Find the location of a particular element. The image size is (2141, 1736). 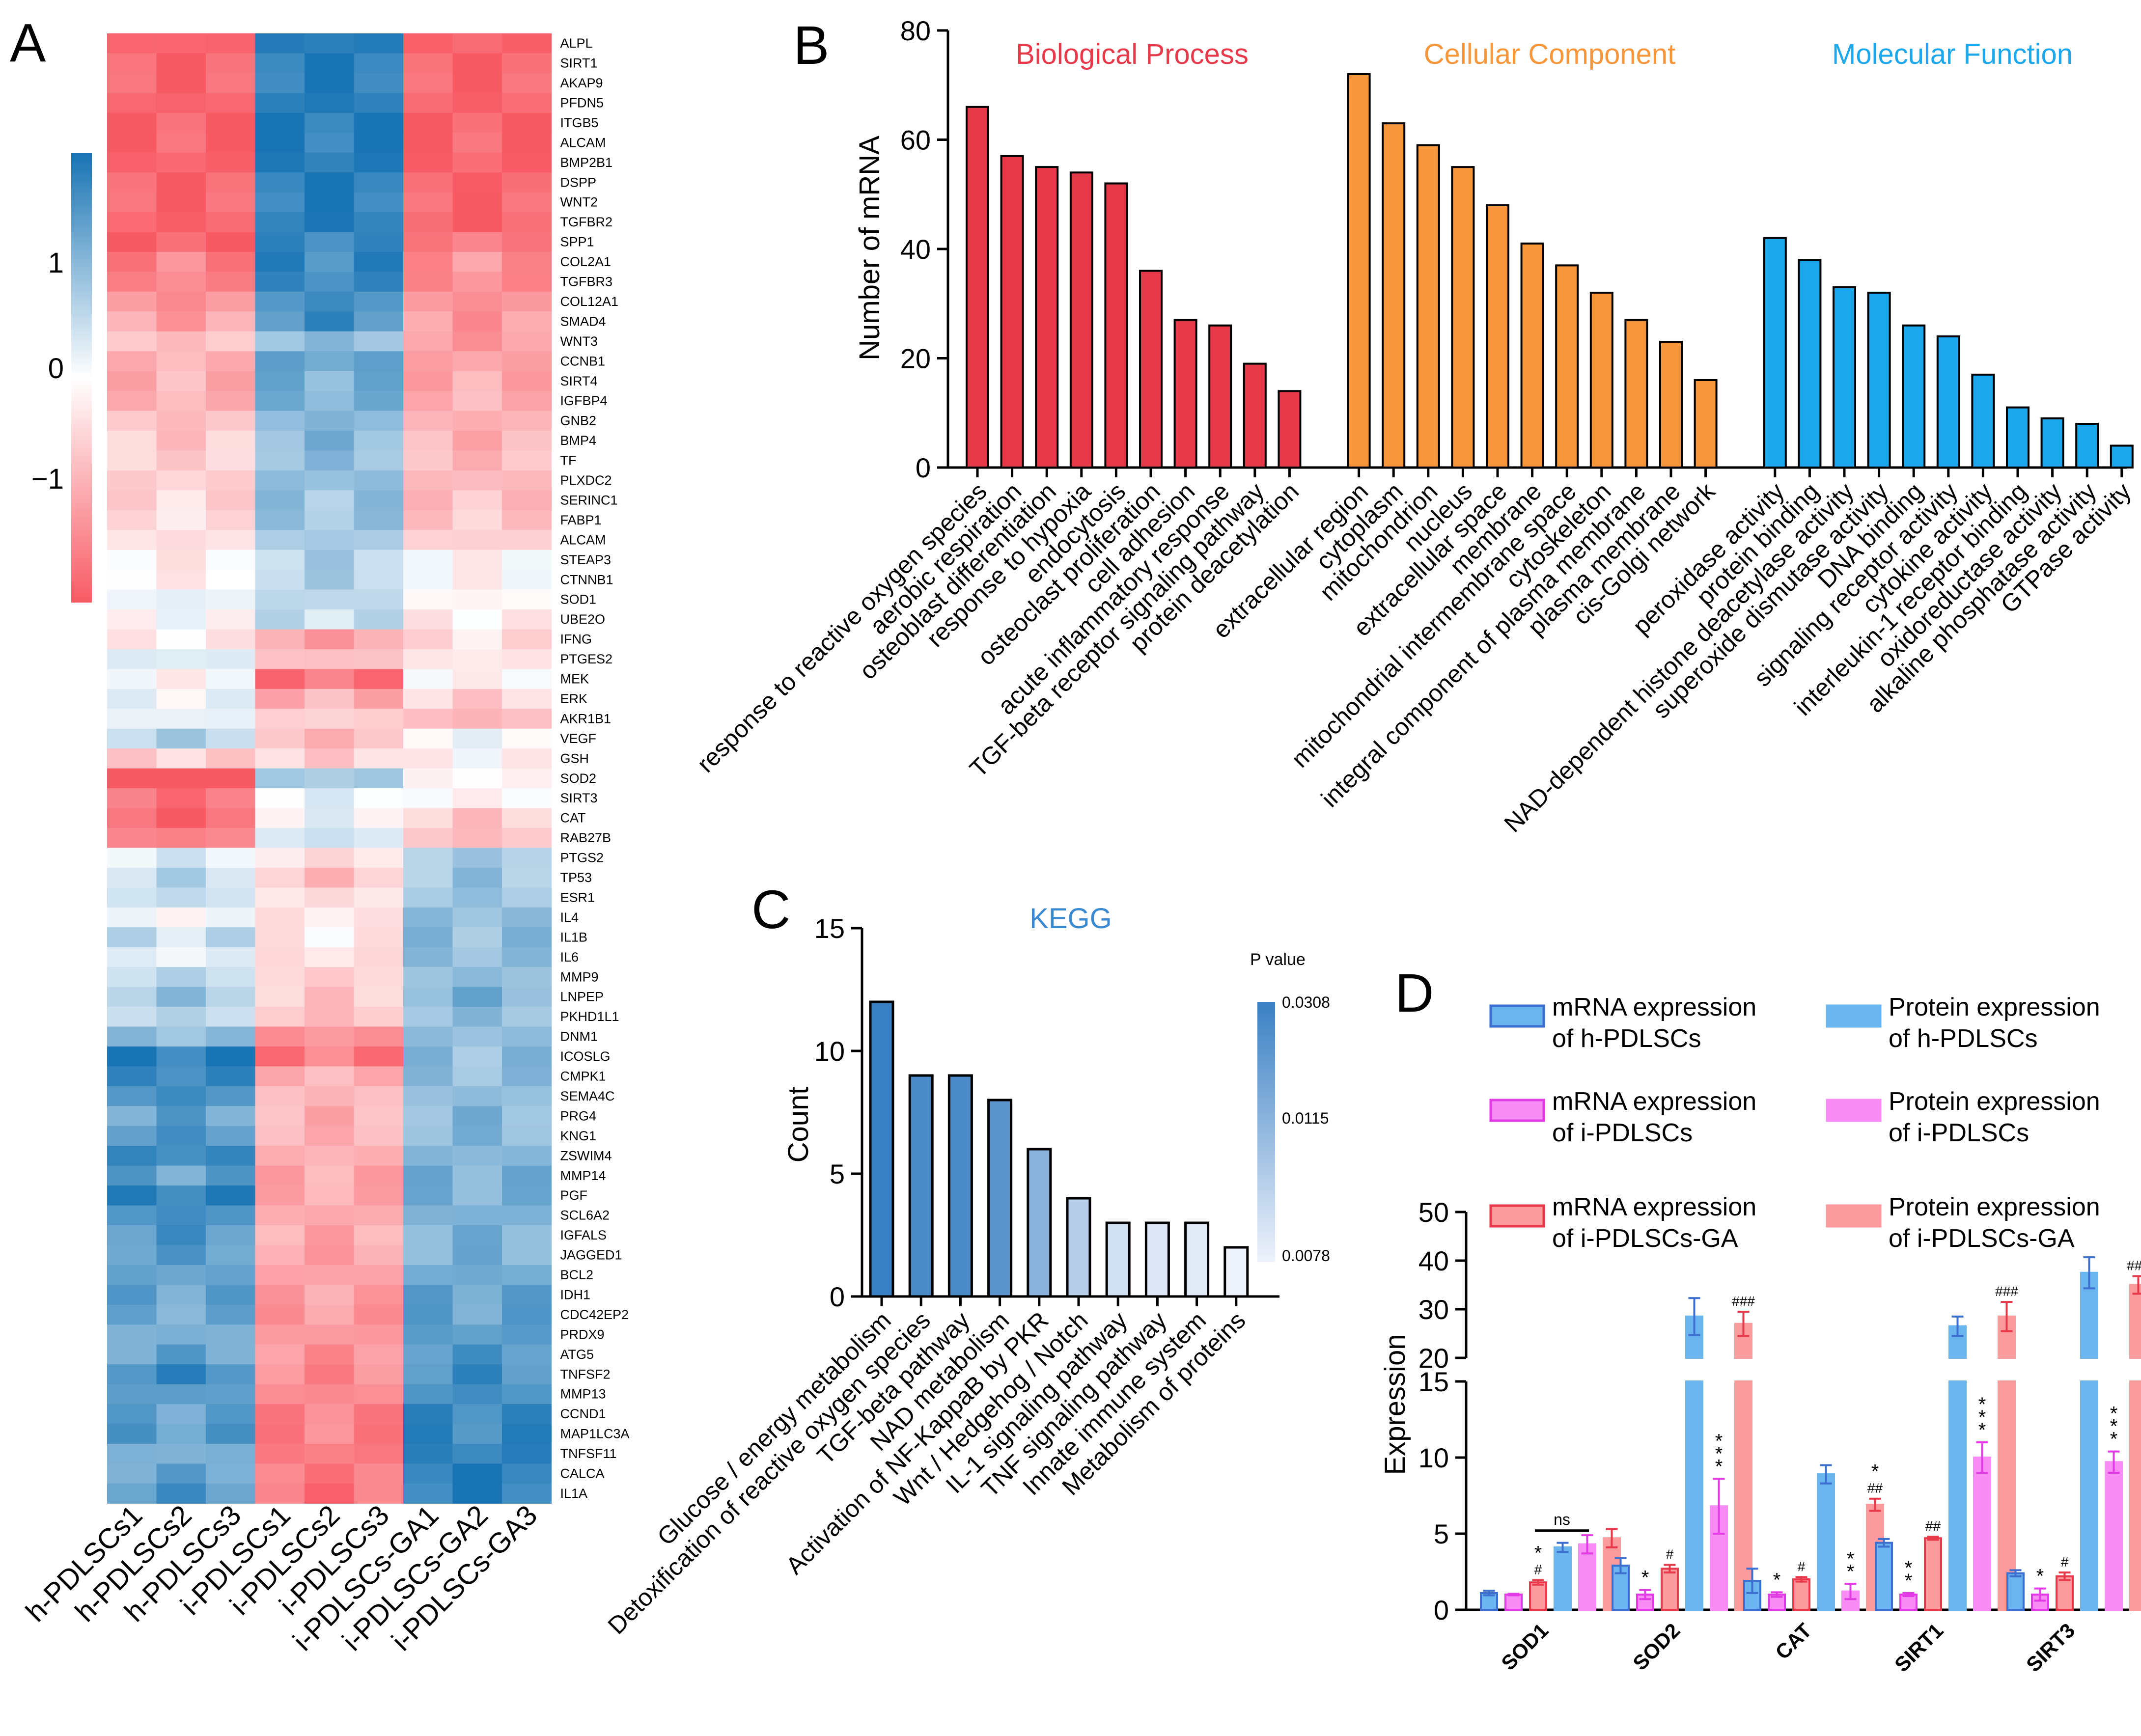

d-y-tick-label: 15 is located at coordinates (1433, 1381).